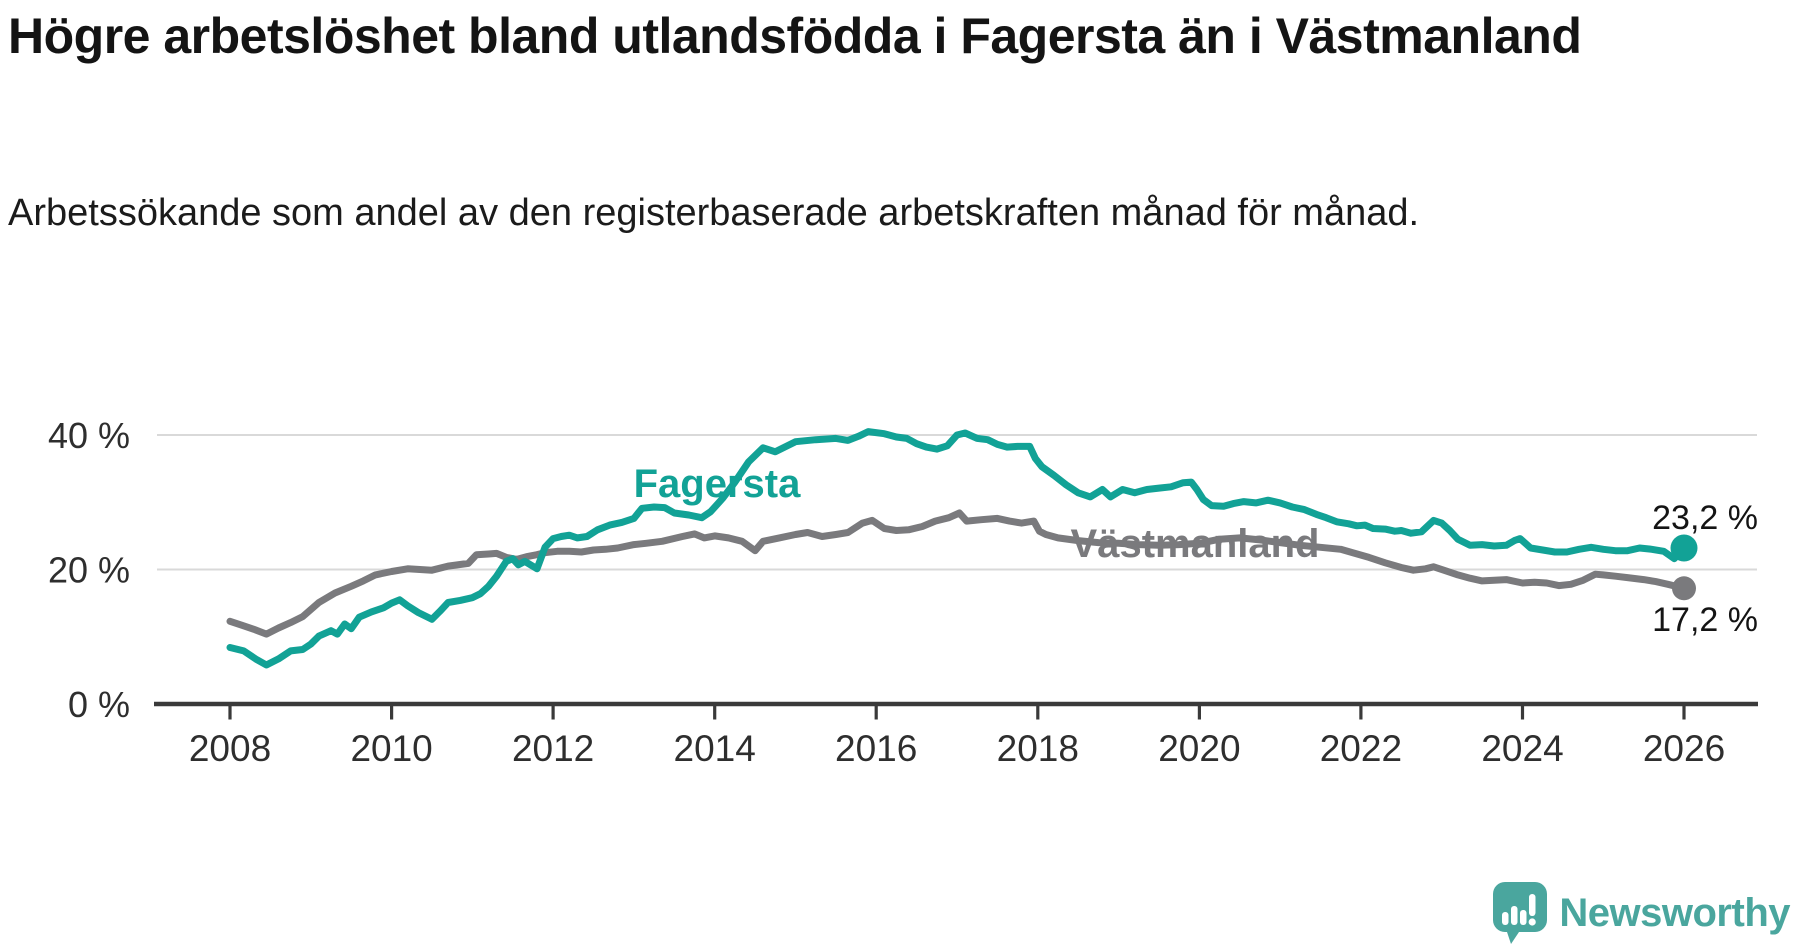 The width and height of the screenshot is (1800, 948). What do you see at coordinates (553, 748) in the screenshot?
I see `x-axis-tick-label: 2012` at bounding box center [553, 748].